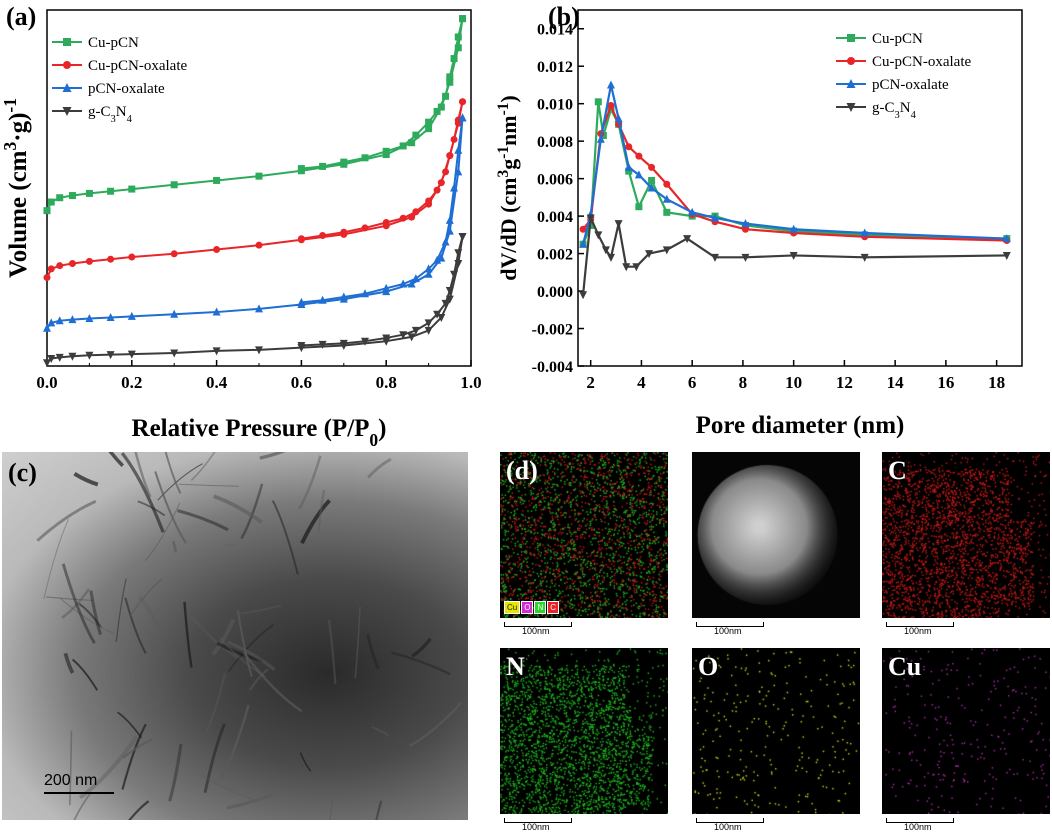 This screenshot has width=1052, height=832. Describe the element at coordinates (532, 607) in the screenshot. I see `eds-element-legend: Cu O N C` at that location.